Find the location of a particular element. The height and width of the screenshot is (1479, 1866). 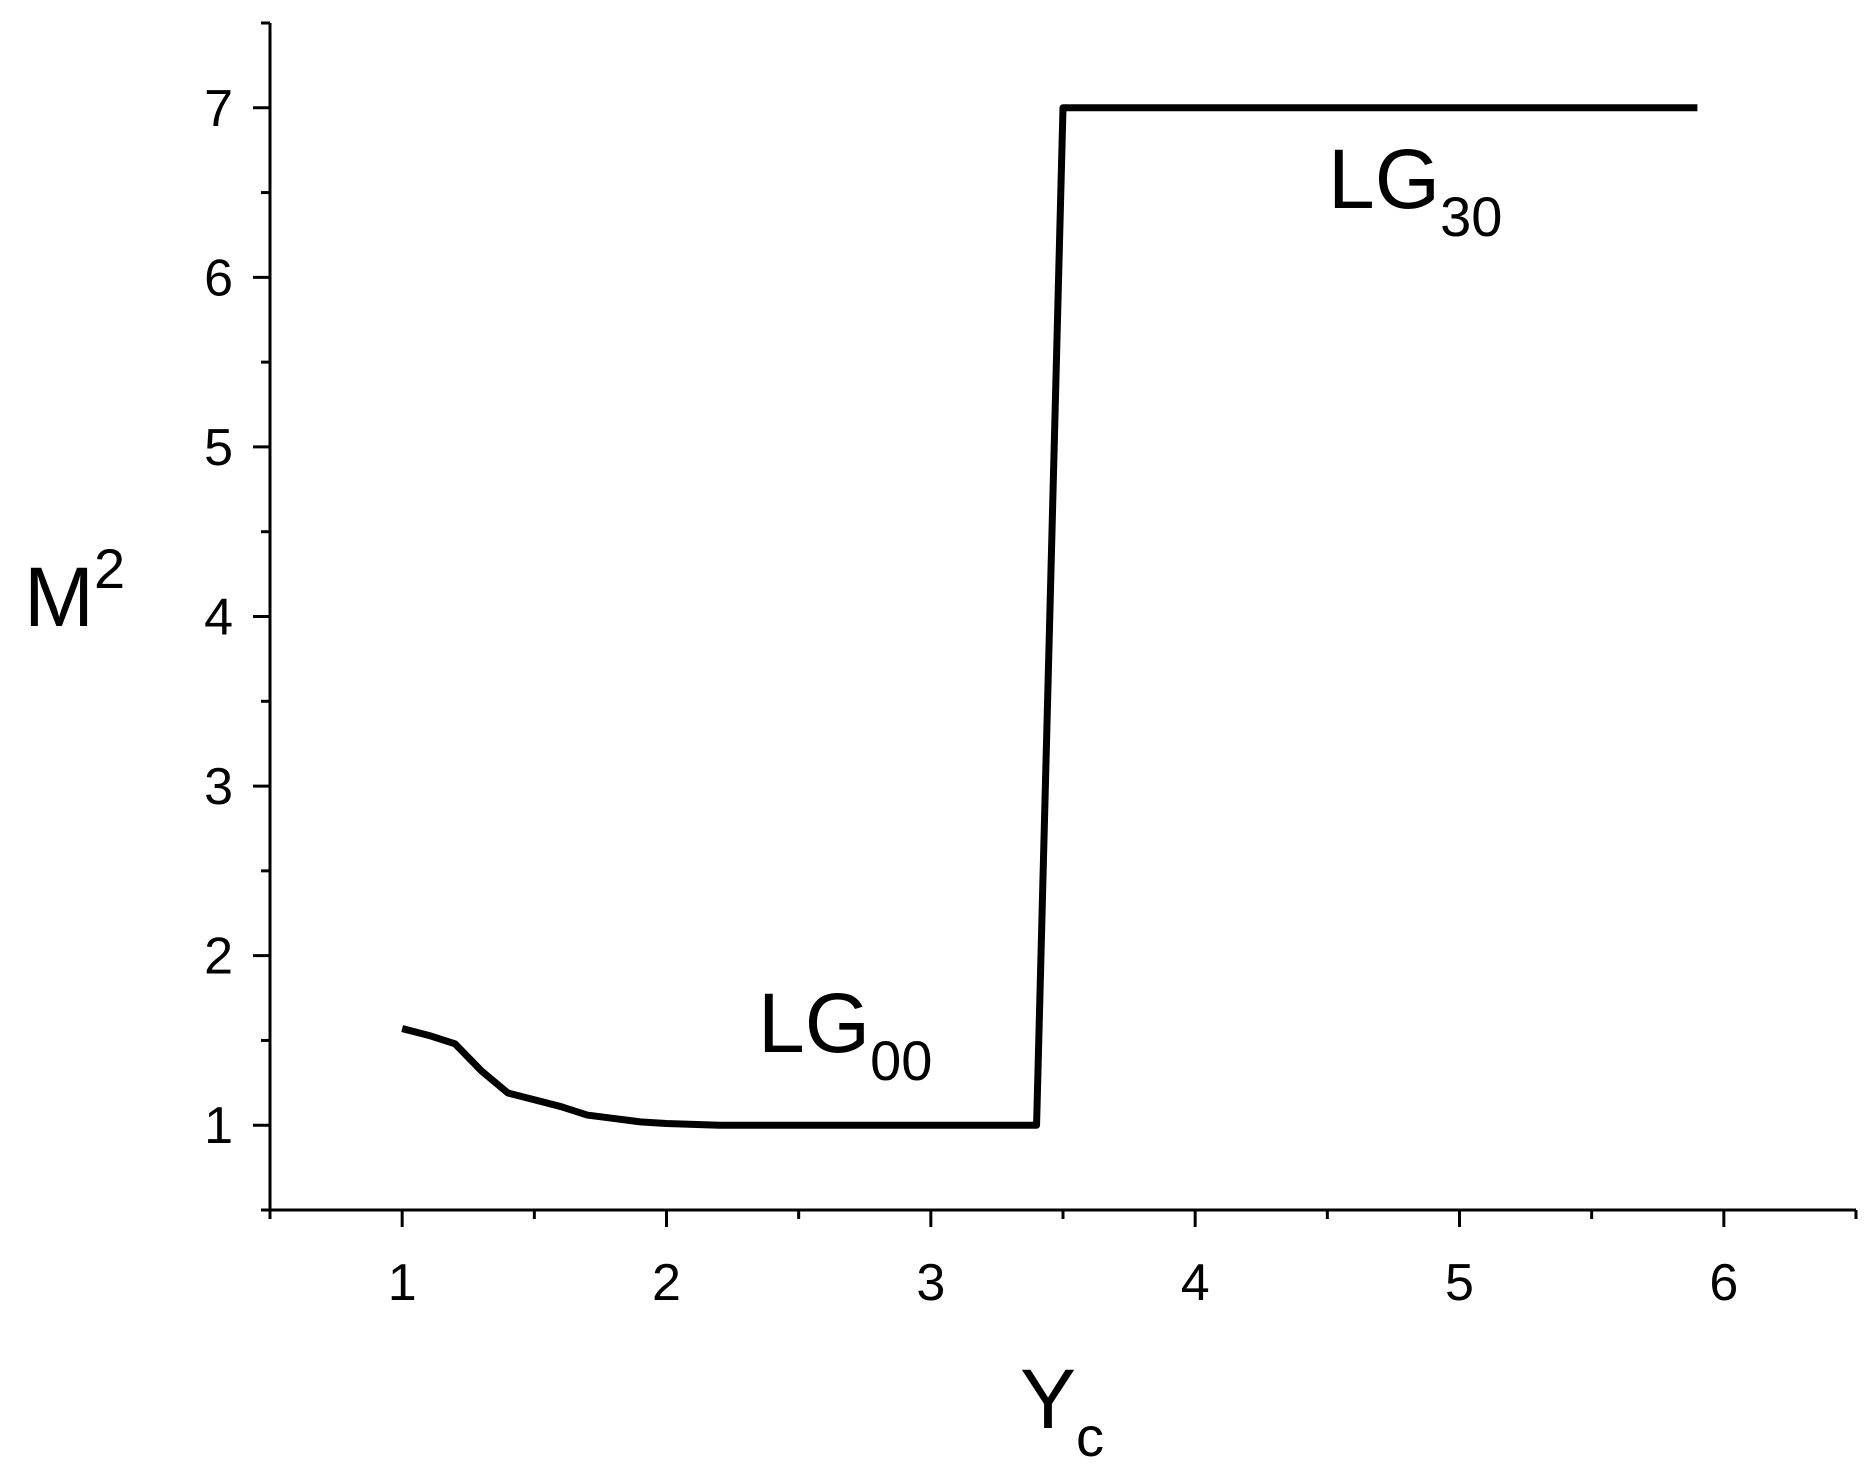

x-tick-label: 3 is located at coordinates (930, 1283).